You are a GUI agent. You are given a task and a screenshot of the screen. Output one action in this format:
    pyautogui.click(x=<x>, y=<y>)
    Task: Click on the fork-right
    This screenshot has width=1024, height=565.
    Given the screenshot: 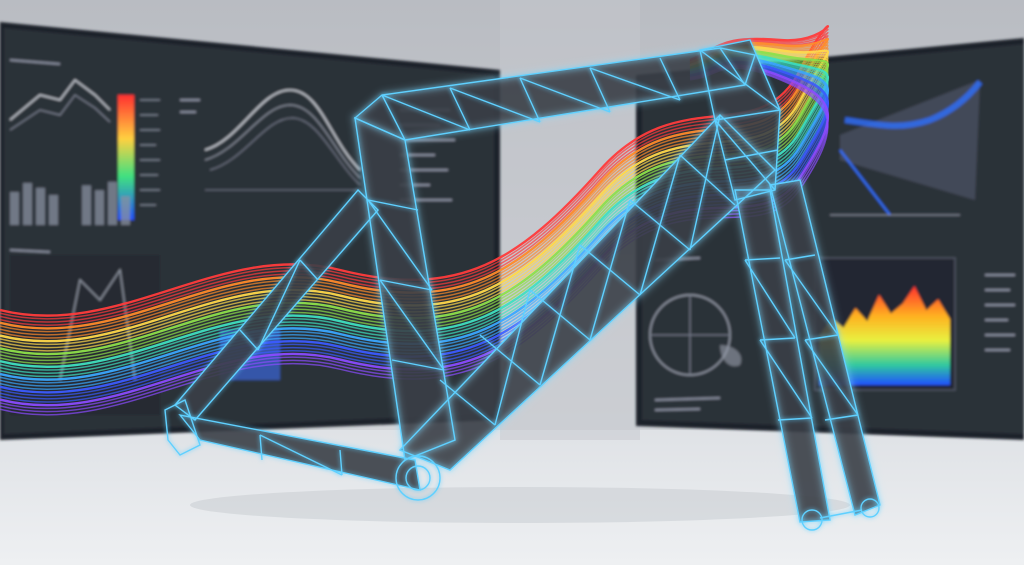 What is the action you would take?
    pyautogui.click(x=825, y=347)
    